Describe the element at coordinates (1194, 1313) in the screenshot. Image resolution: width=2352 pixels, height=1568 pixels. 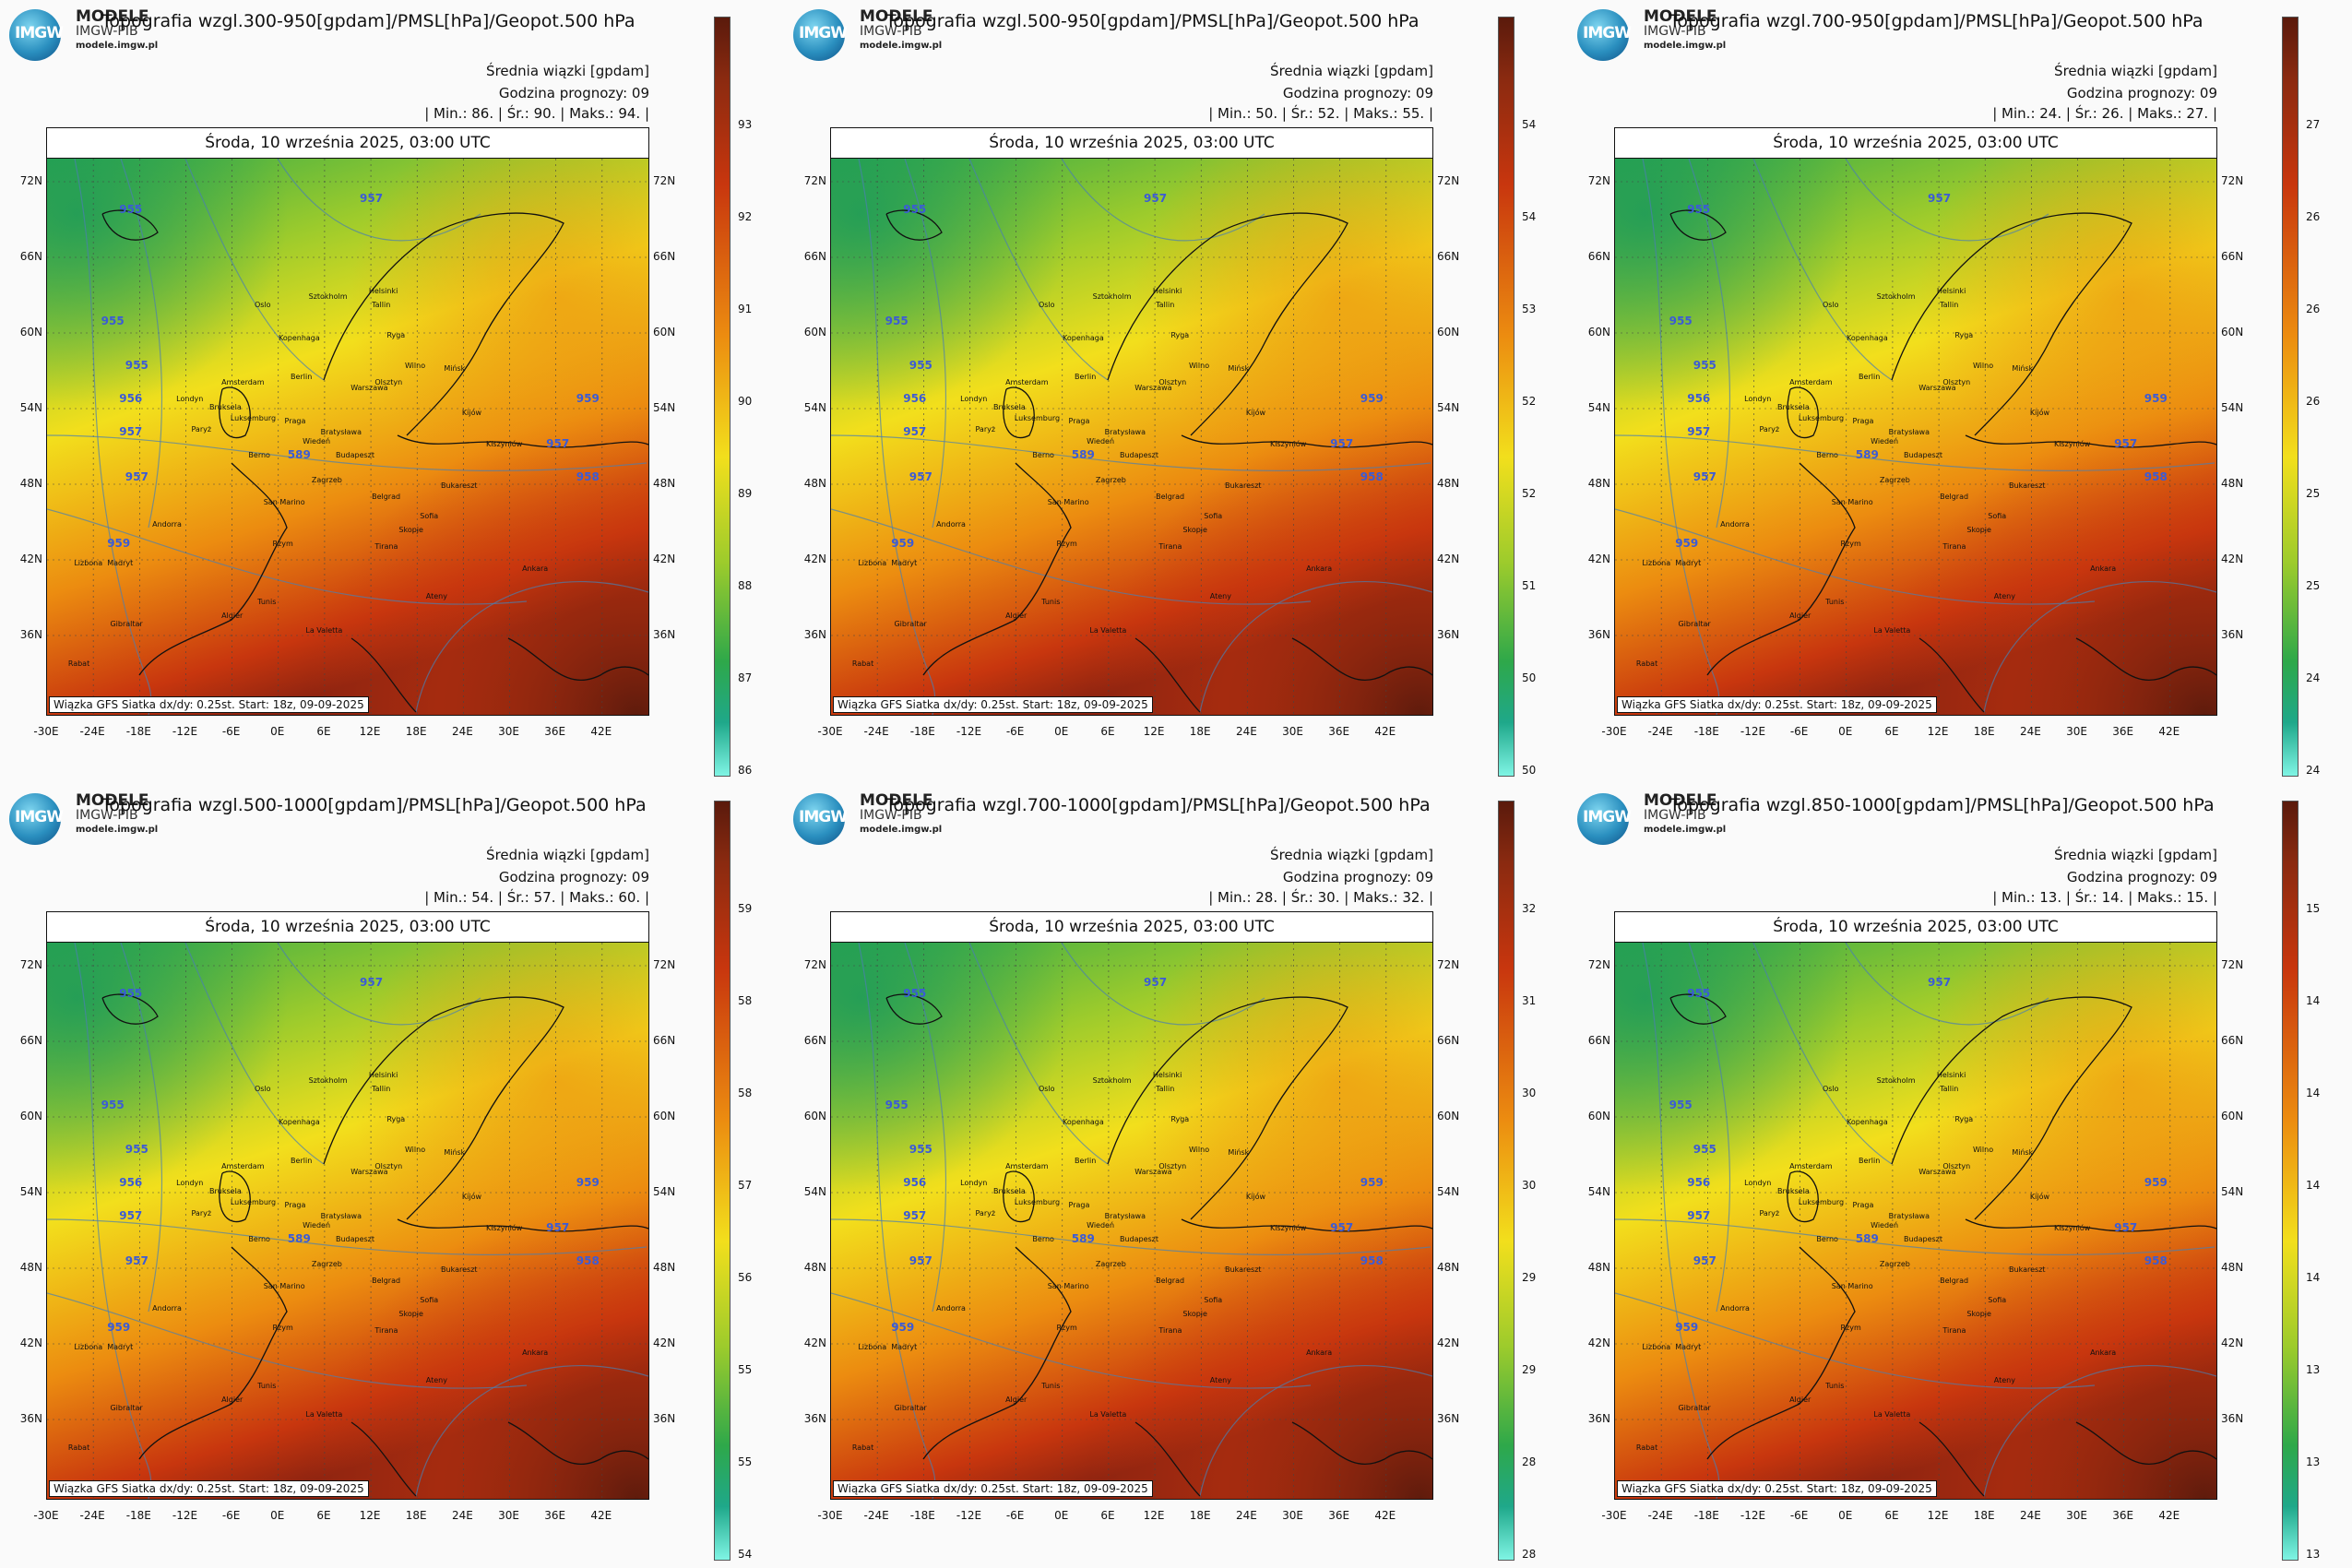
I see `city-label: Skopje` at that location.